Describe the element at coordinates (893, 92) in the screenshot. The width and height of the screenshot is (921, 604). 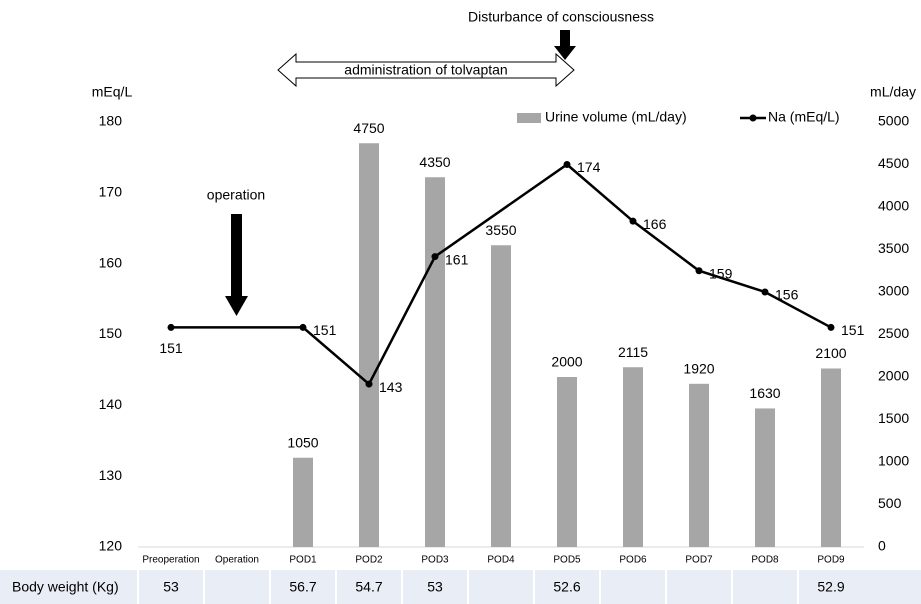
I see `y2-axis-title: mL/day` at that location.